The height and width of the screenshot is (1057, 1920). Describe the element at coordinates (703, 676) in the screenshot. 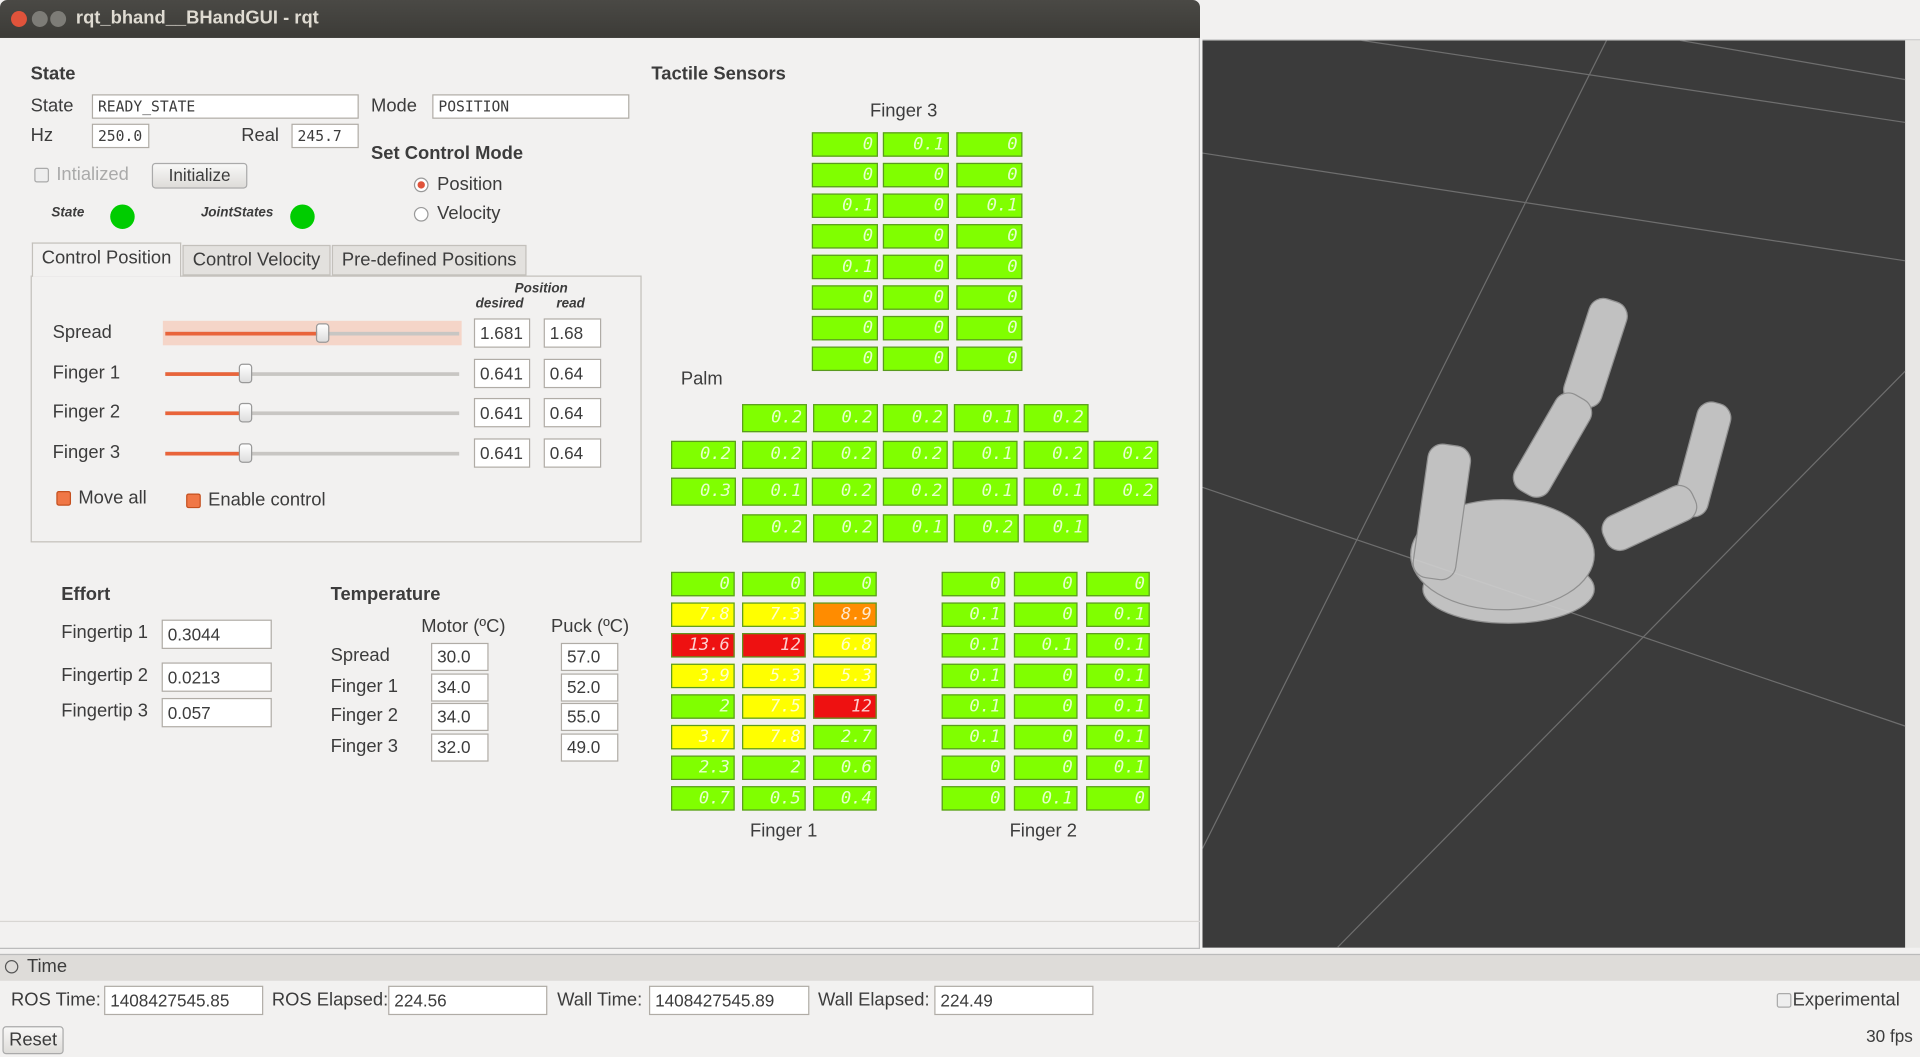

I see `tactile-cell: 3.9` at that location.